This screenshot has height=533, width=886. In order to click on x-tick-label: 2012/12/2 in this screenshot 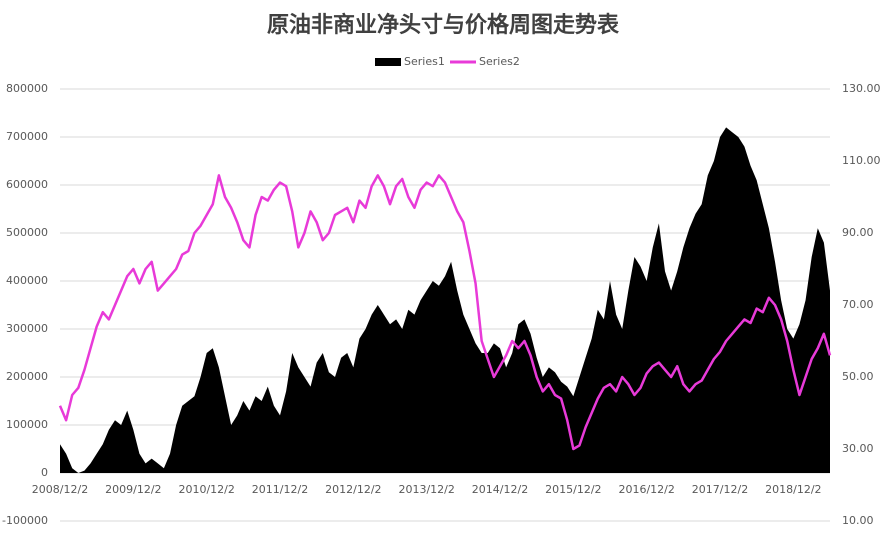, I will do `click(353, 489)`.